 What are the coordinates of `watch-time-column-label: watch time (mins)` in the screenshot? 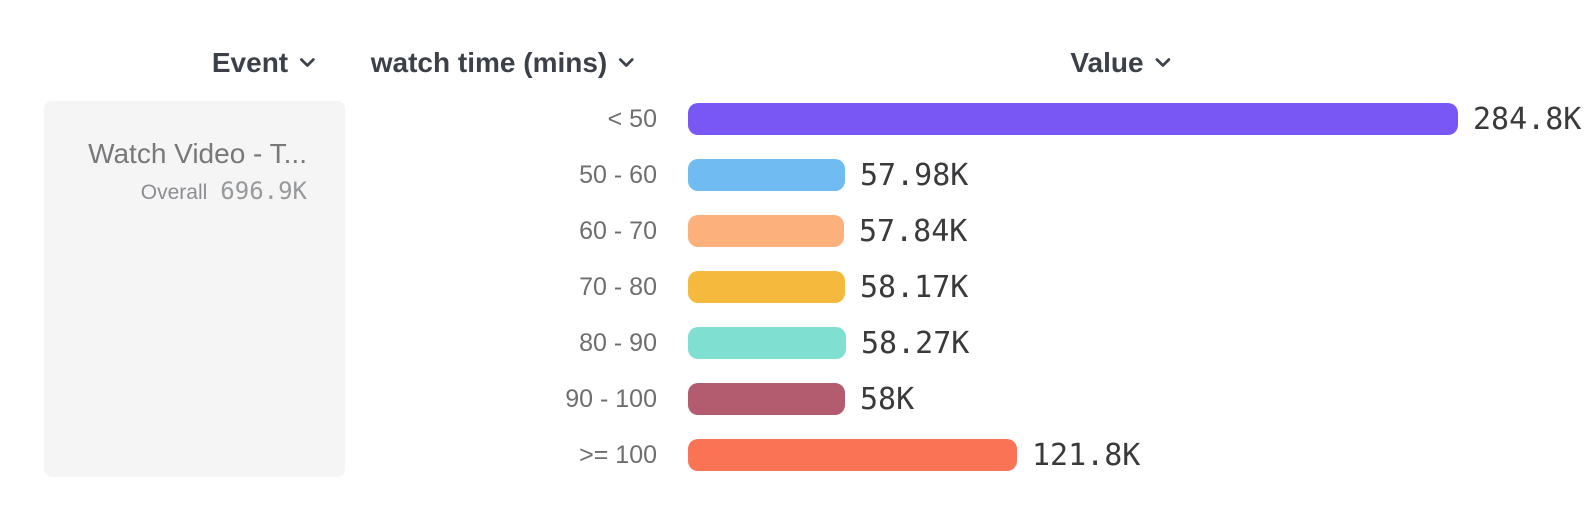 It's located at (489, 62).